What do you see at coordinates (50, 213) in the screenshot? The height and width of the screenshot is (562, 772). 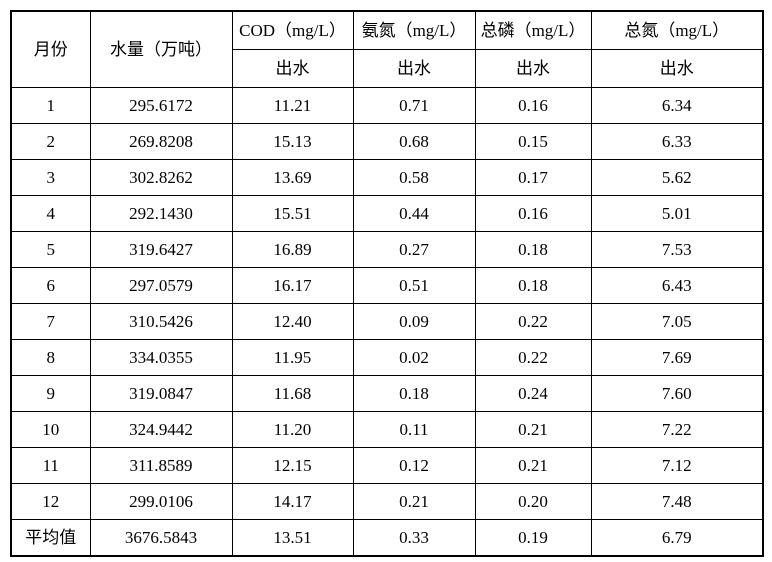 I see `month-cell: 4` at bounding box center [50, 213].